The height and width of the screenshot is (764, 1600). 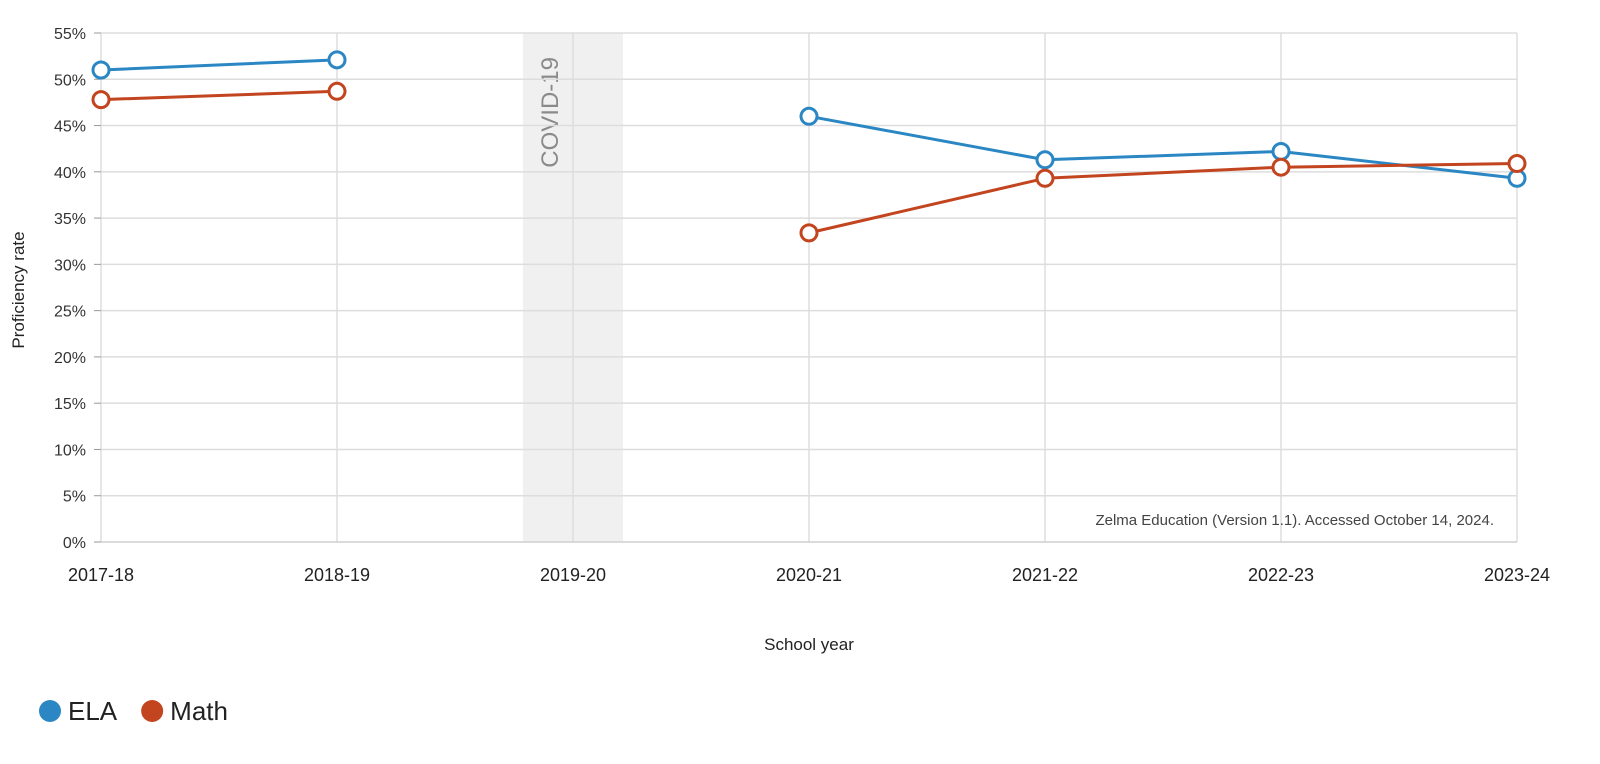 What do you see at coordinates (70, 34) in the screenshot?
I see `y-tick-label: 55%` at bounding box center [70, 34].